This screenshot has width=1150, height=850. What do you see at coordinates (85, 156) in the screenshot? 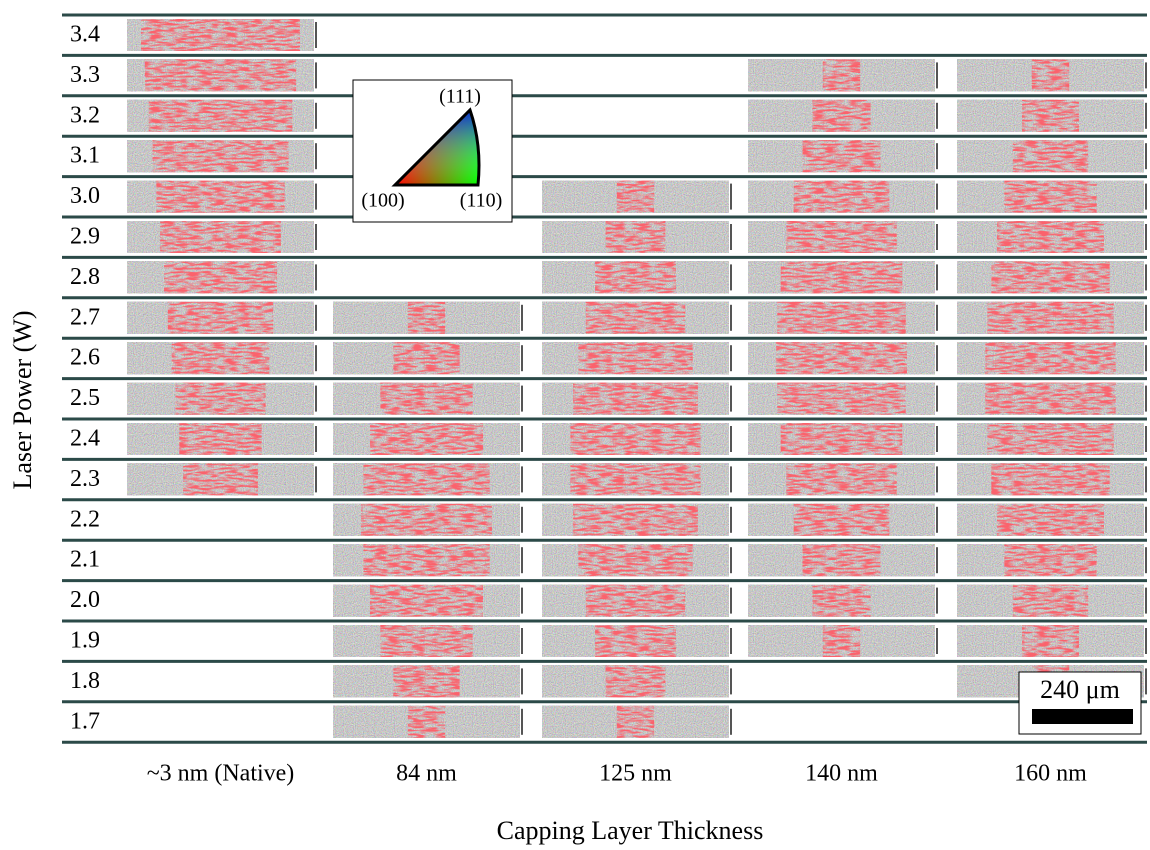
I see `row-label: 3.1` at bounding box center [85, 156].